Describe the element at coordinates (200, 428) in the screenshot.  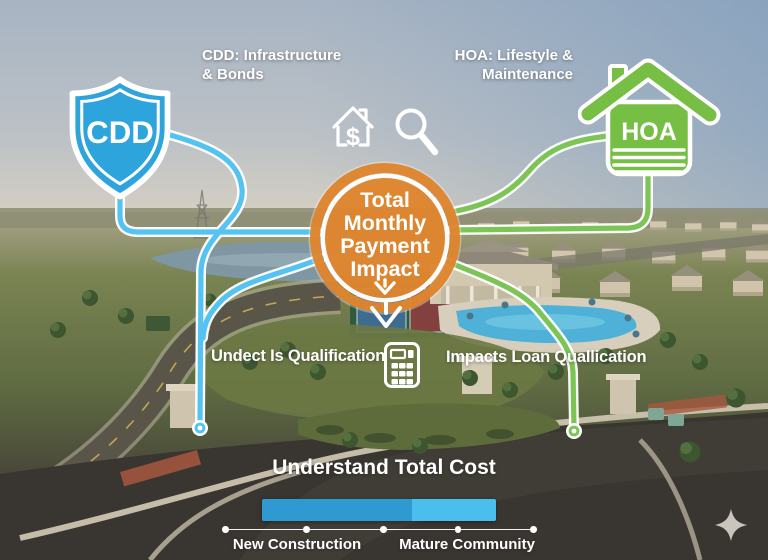
I see `cdd-endpoint-dot` at that location.